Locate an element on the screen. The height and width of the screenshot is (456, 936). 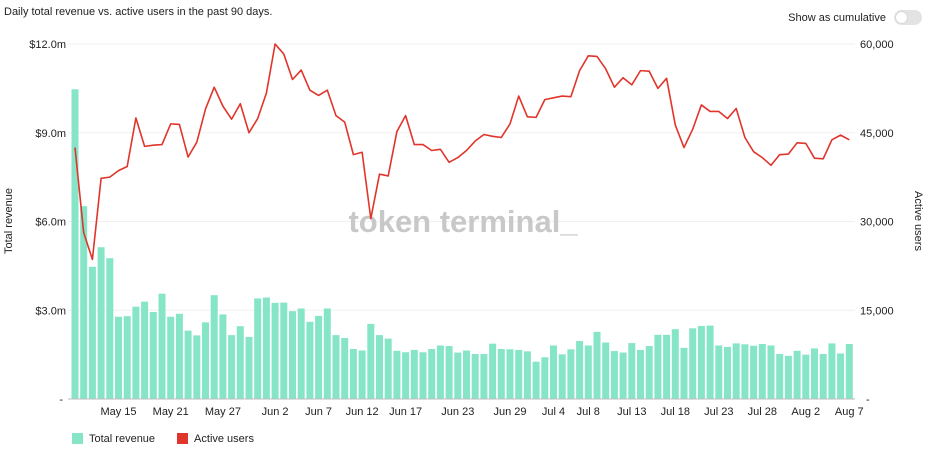
y-right-zero: - is located at coordinates (868, 400).